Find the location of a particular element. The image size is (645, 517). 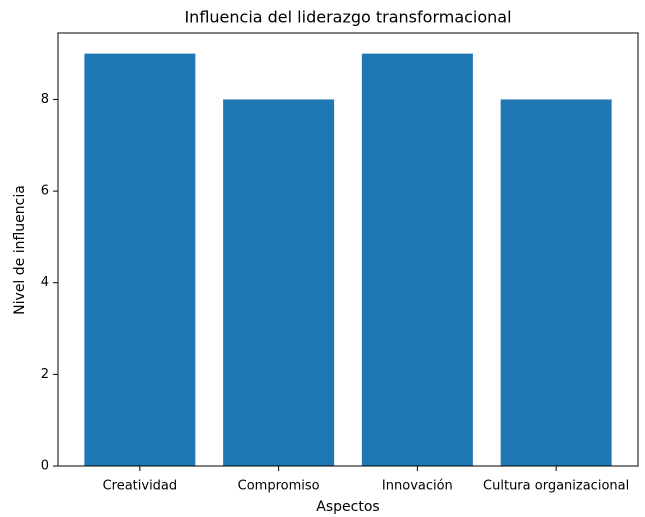

y-axis-label: Nivel de influencia is located at coordinates (20, 250).